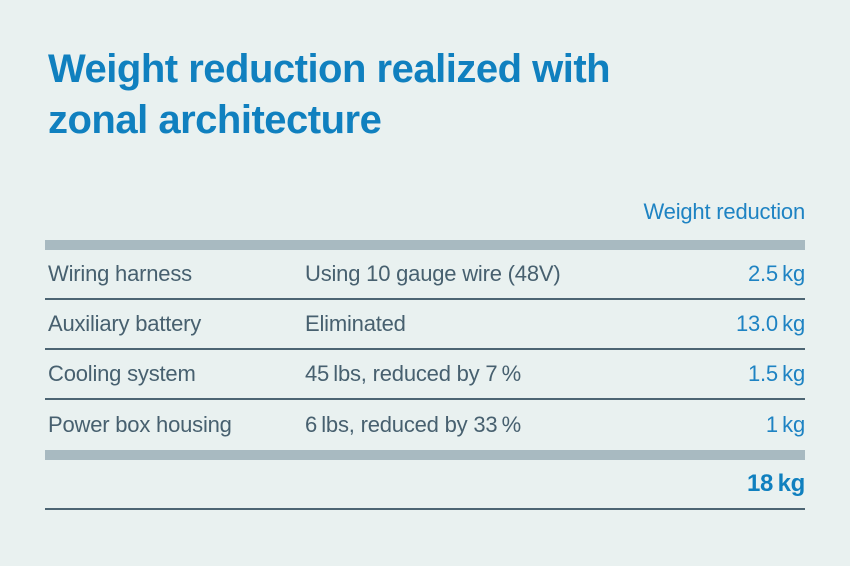 The height and width of the screenshot is (566, 850). Describe the element at coordinates (425, 325) in the screenshot. I see `table-row: Auxiliary battery Eliminated 13.0 kg` at that location.